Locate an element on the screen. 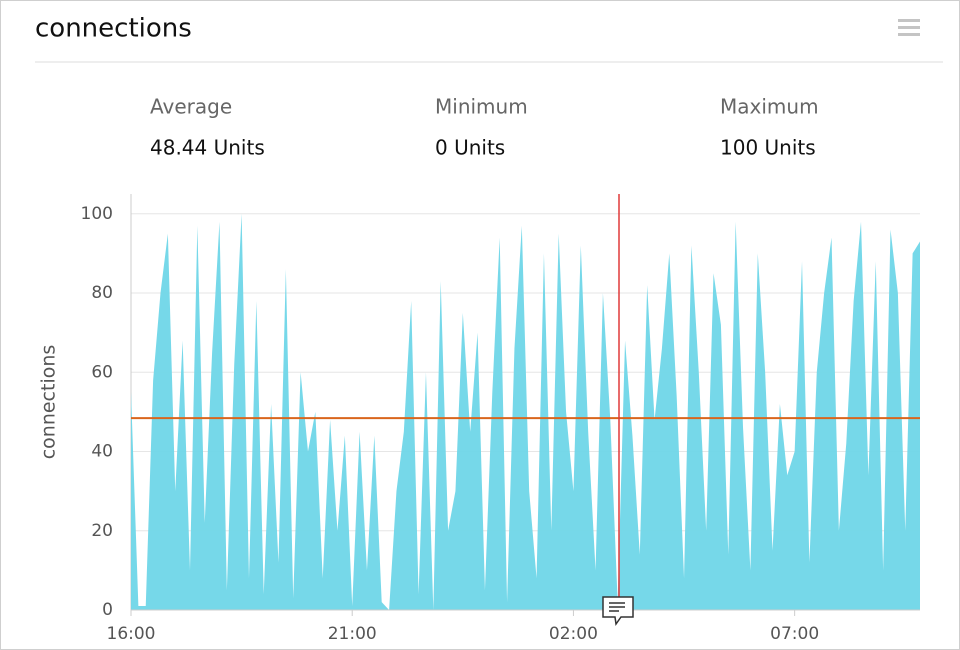  stat-label: Minimum is located at coordinates (481, 107).